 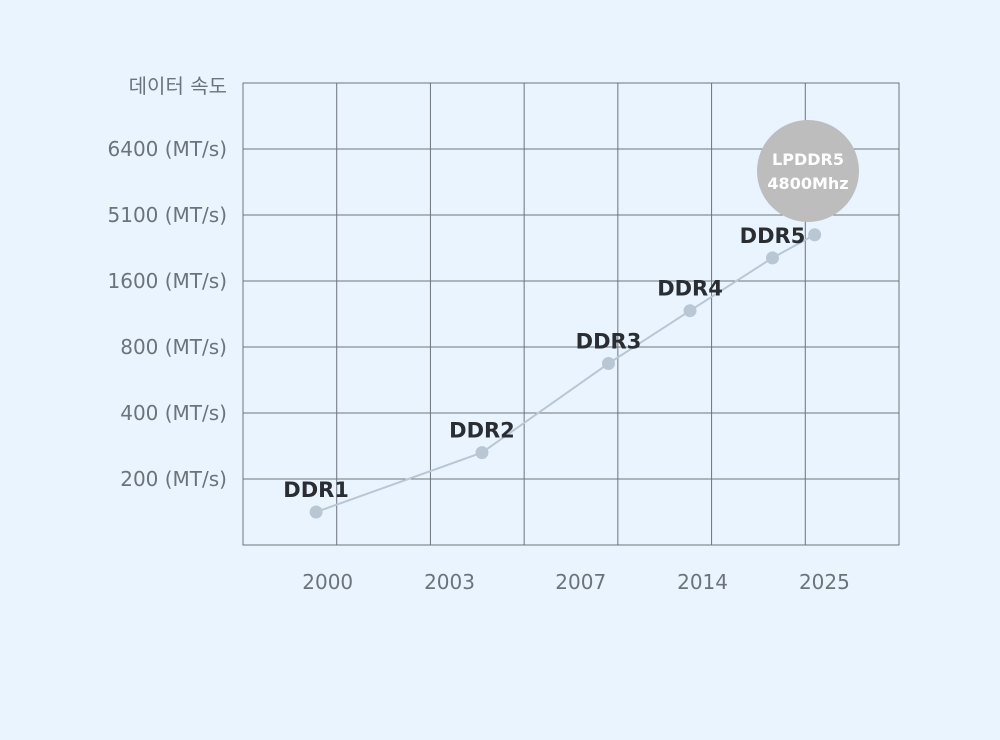 I want to click on data-label: DDR1, so click(x=316, y=490).